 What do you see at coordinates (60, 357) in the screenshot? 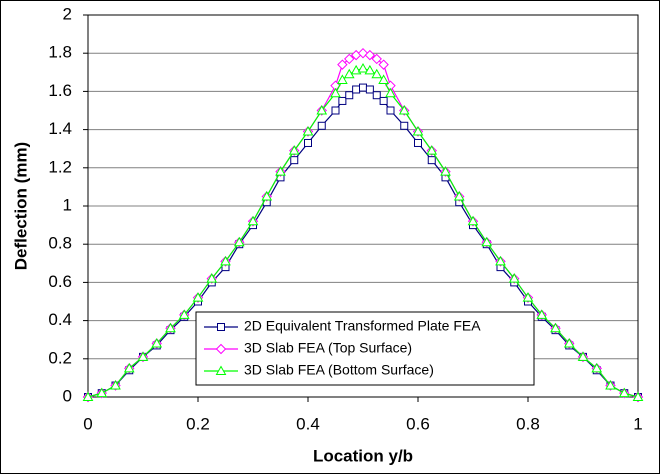
I see `y-tick-label: 0.2` at bounding box center [60, 357].